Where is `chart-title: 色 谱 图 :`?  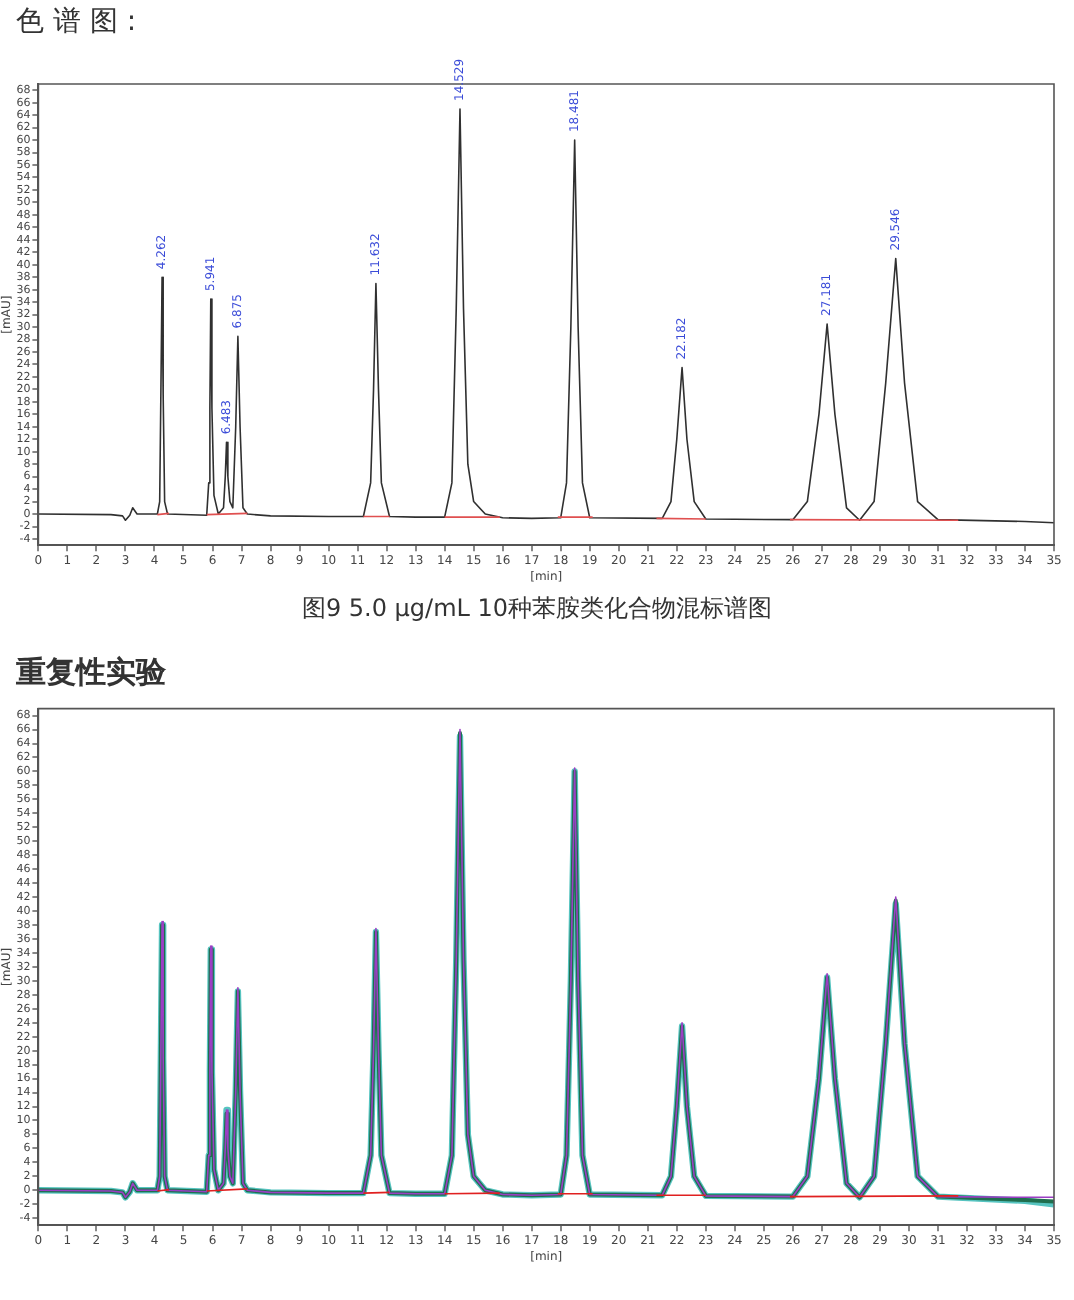 chart-title: 色 谱 图 : is located at coordinates (76, 22).